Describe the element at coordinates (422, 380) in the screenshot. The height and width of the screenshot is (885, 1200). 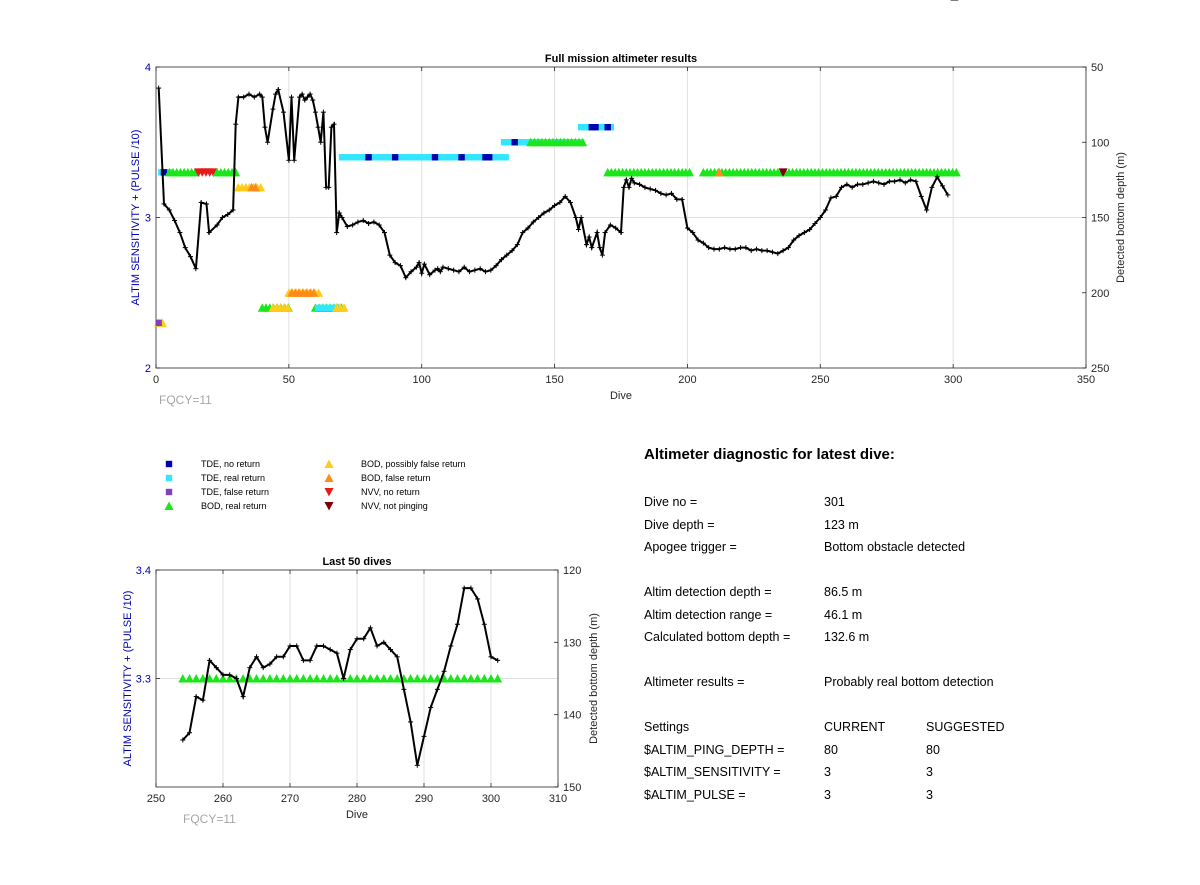
I see `full-mission-xtick-label-2: 100` at that location.